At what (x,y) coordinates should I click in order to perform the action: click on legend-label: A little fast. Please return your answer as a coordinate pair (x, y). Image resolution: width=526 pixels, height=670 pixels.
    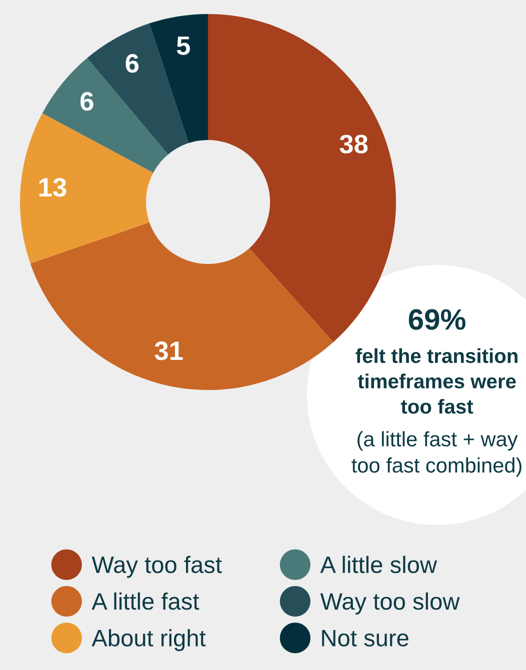
    Looking at the image, I should click on (146, 601).